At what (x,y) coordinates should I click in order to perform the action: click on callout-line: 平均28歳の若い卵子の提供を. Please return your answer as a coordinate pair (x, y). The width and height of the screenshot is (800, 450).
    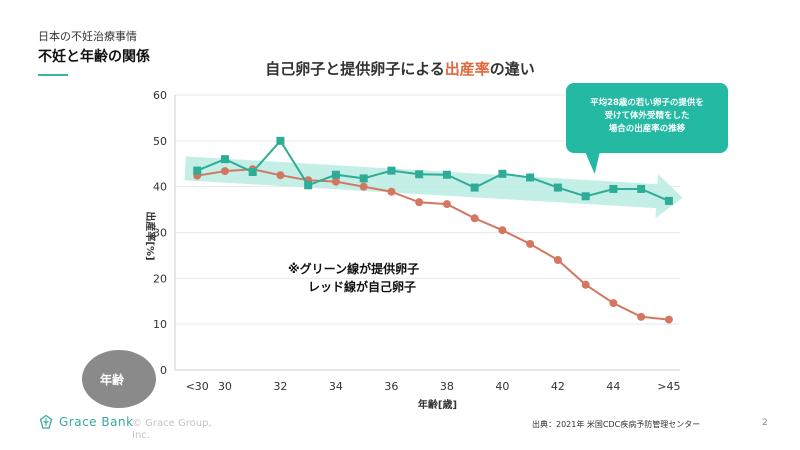
    Looking at the image, I should click on (647, 103).